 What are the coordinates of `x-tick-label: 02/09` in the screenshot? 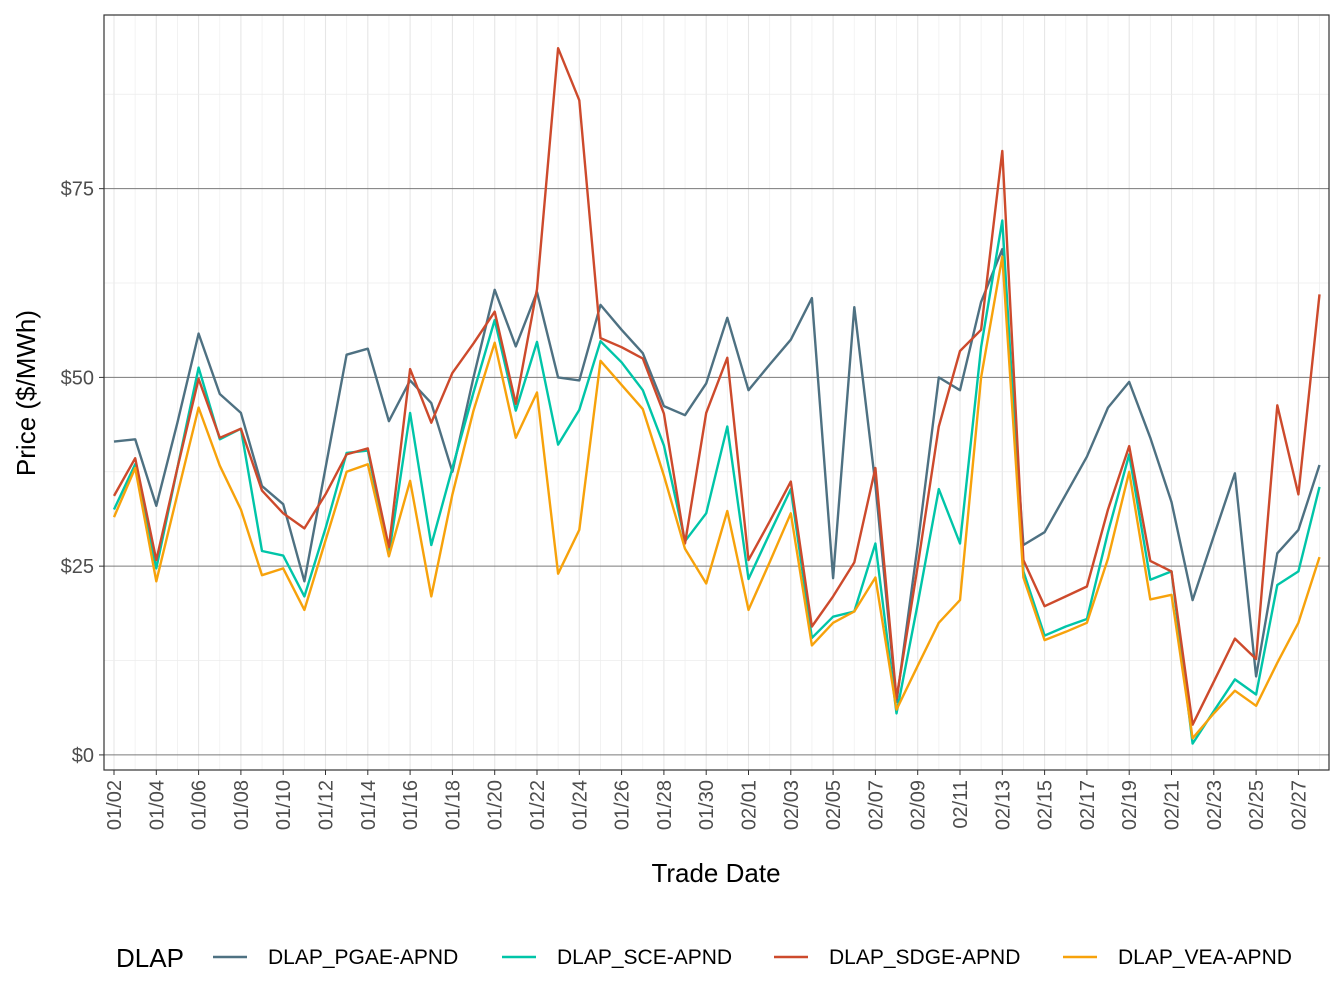 It's located at (919, 805).